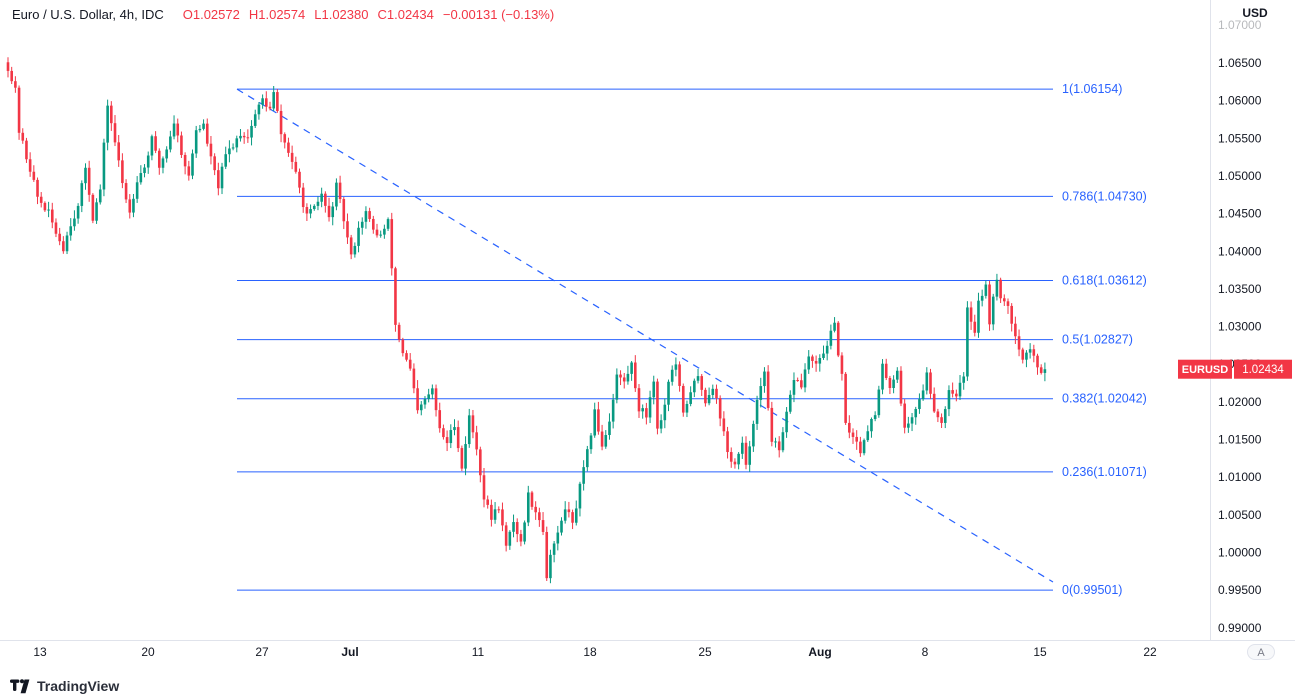 This screenshot has width=1295, height=700. Describe the element at coordinates (1092, 590) in the screenshot. I see `fib-level-label: 0(0.99501)` at that location.